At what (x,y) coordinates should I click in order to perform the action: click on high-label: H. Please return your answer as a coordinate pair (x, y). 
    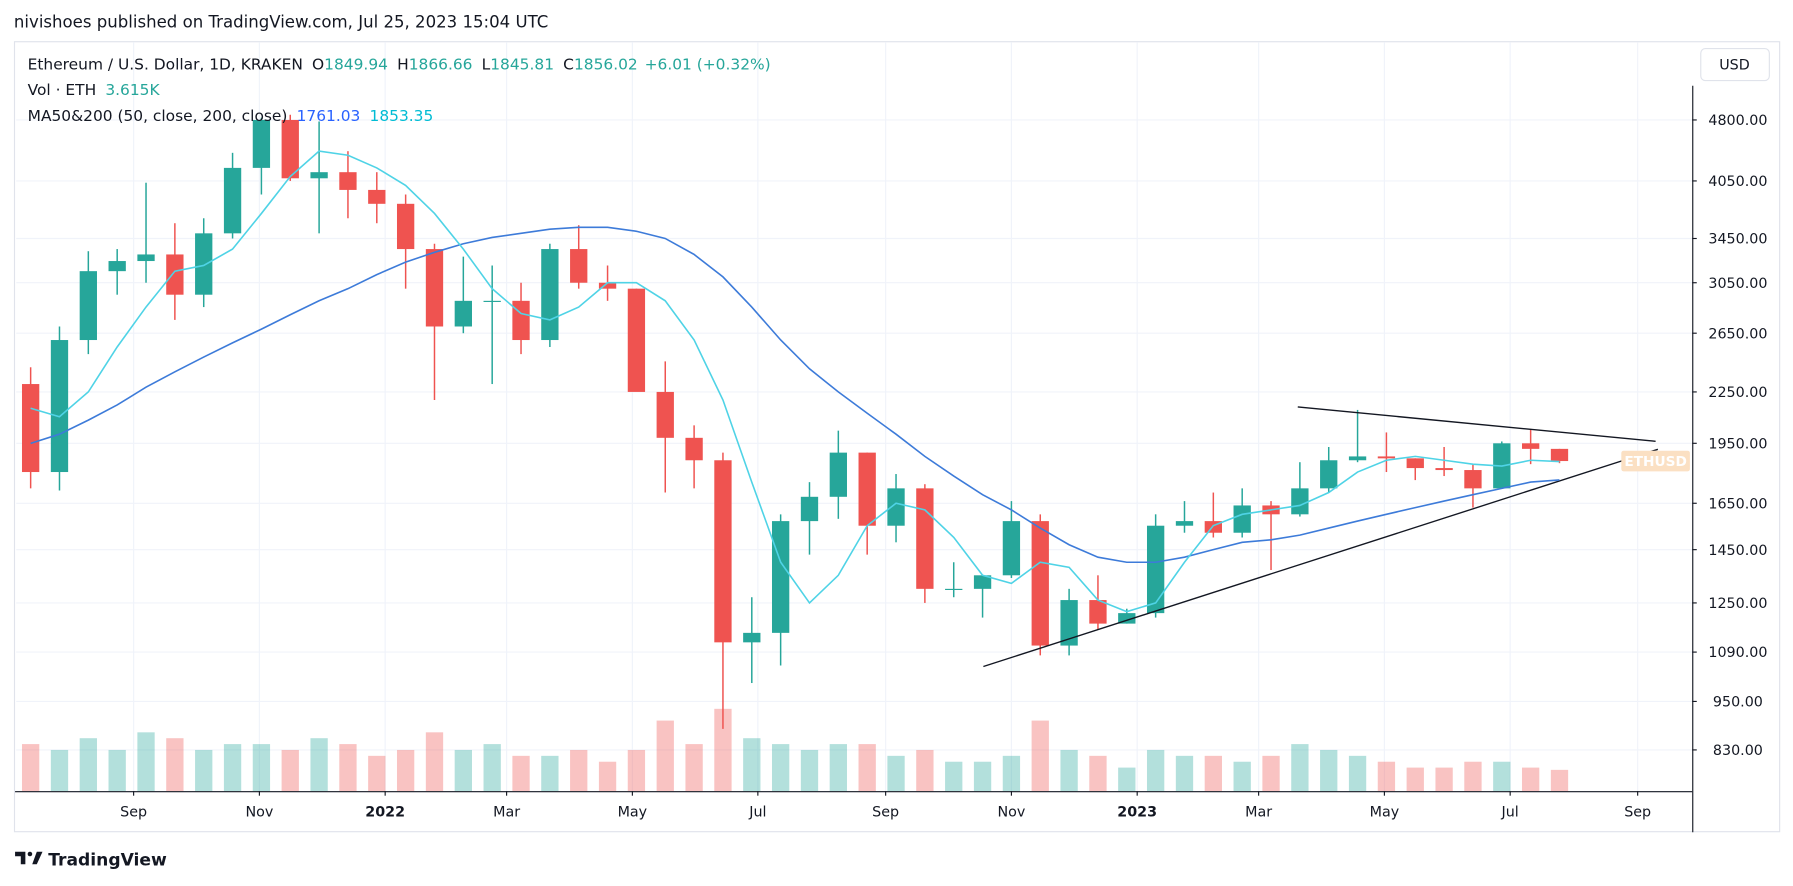
    Looking at the image, I should click on (403, 65).